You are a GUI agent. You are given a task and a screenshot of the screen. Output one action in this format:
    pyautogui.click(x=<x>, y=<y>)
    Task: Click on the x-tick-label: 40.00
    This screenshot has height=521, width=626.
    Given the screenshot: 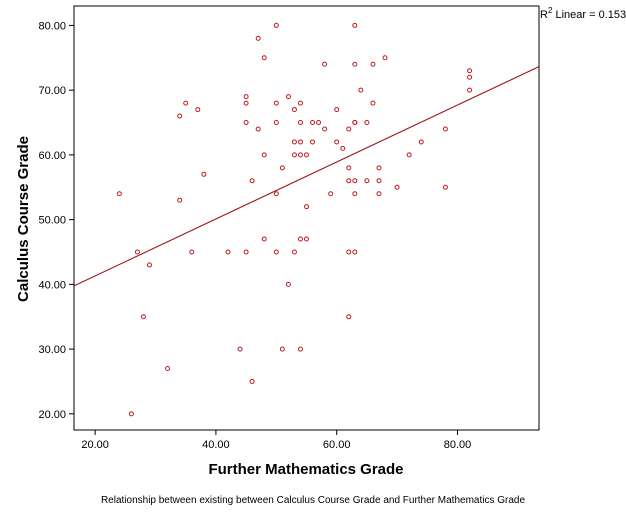 What is the action you would take?
    pyautogui.click(x=216, y=445)
    